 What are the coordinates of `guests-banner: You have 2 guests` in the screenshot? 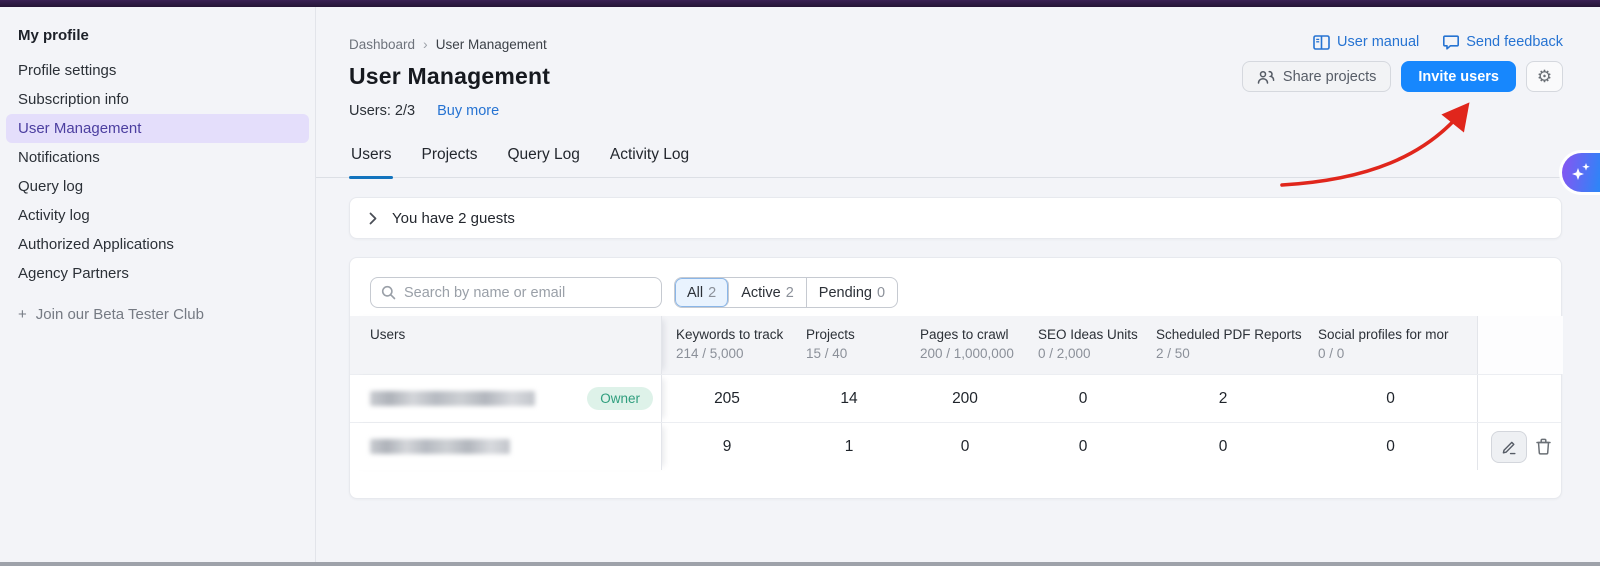 It's located at (955, 218).